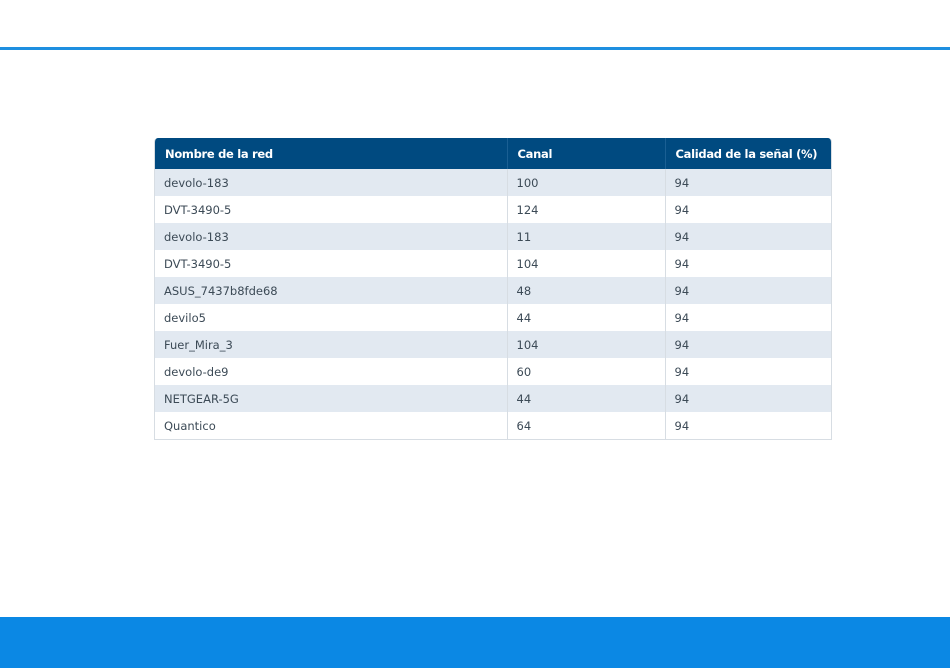 The width and height of the screenshot is (950, 668). I want to click on table-row: DVT-3490-5 124 94, so click(493, 209).